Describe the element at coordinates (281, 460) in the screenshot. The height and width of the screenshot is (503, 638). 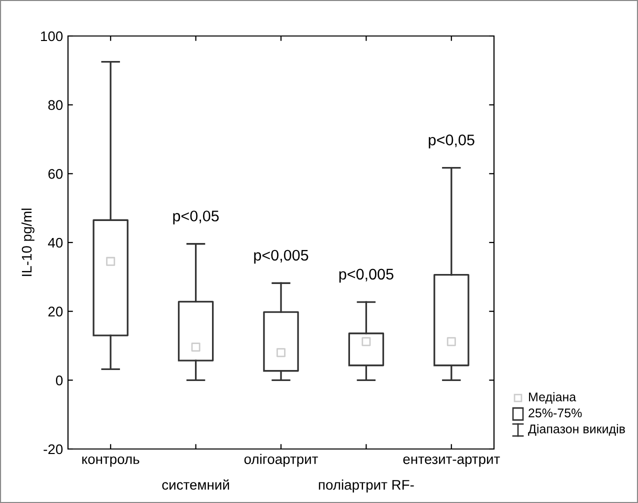
I see `x-tick-label: олігоартрит` at that location.